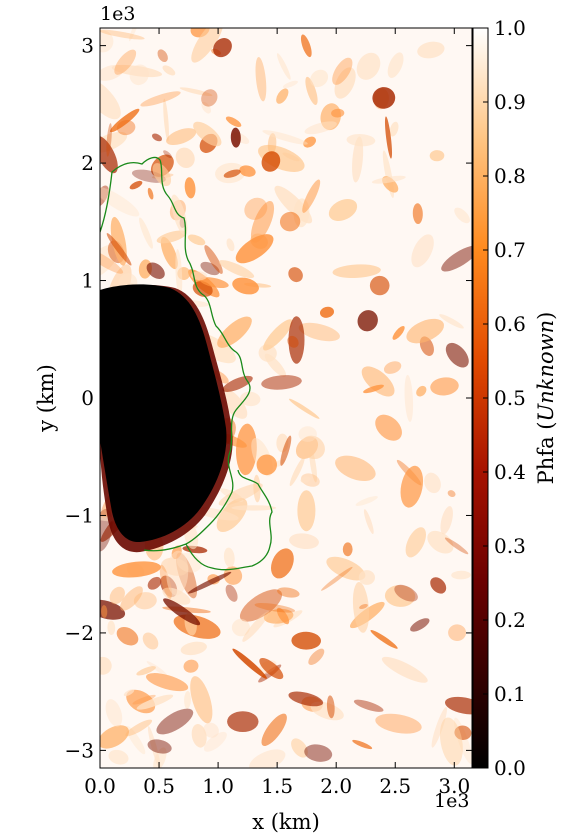 This screenshot has height=840, width=570. What do you see at coordinates (186, 363) in the screenshot?
I see `contour-line` at bounding box center [186, 363].